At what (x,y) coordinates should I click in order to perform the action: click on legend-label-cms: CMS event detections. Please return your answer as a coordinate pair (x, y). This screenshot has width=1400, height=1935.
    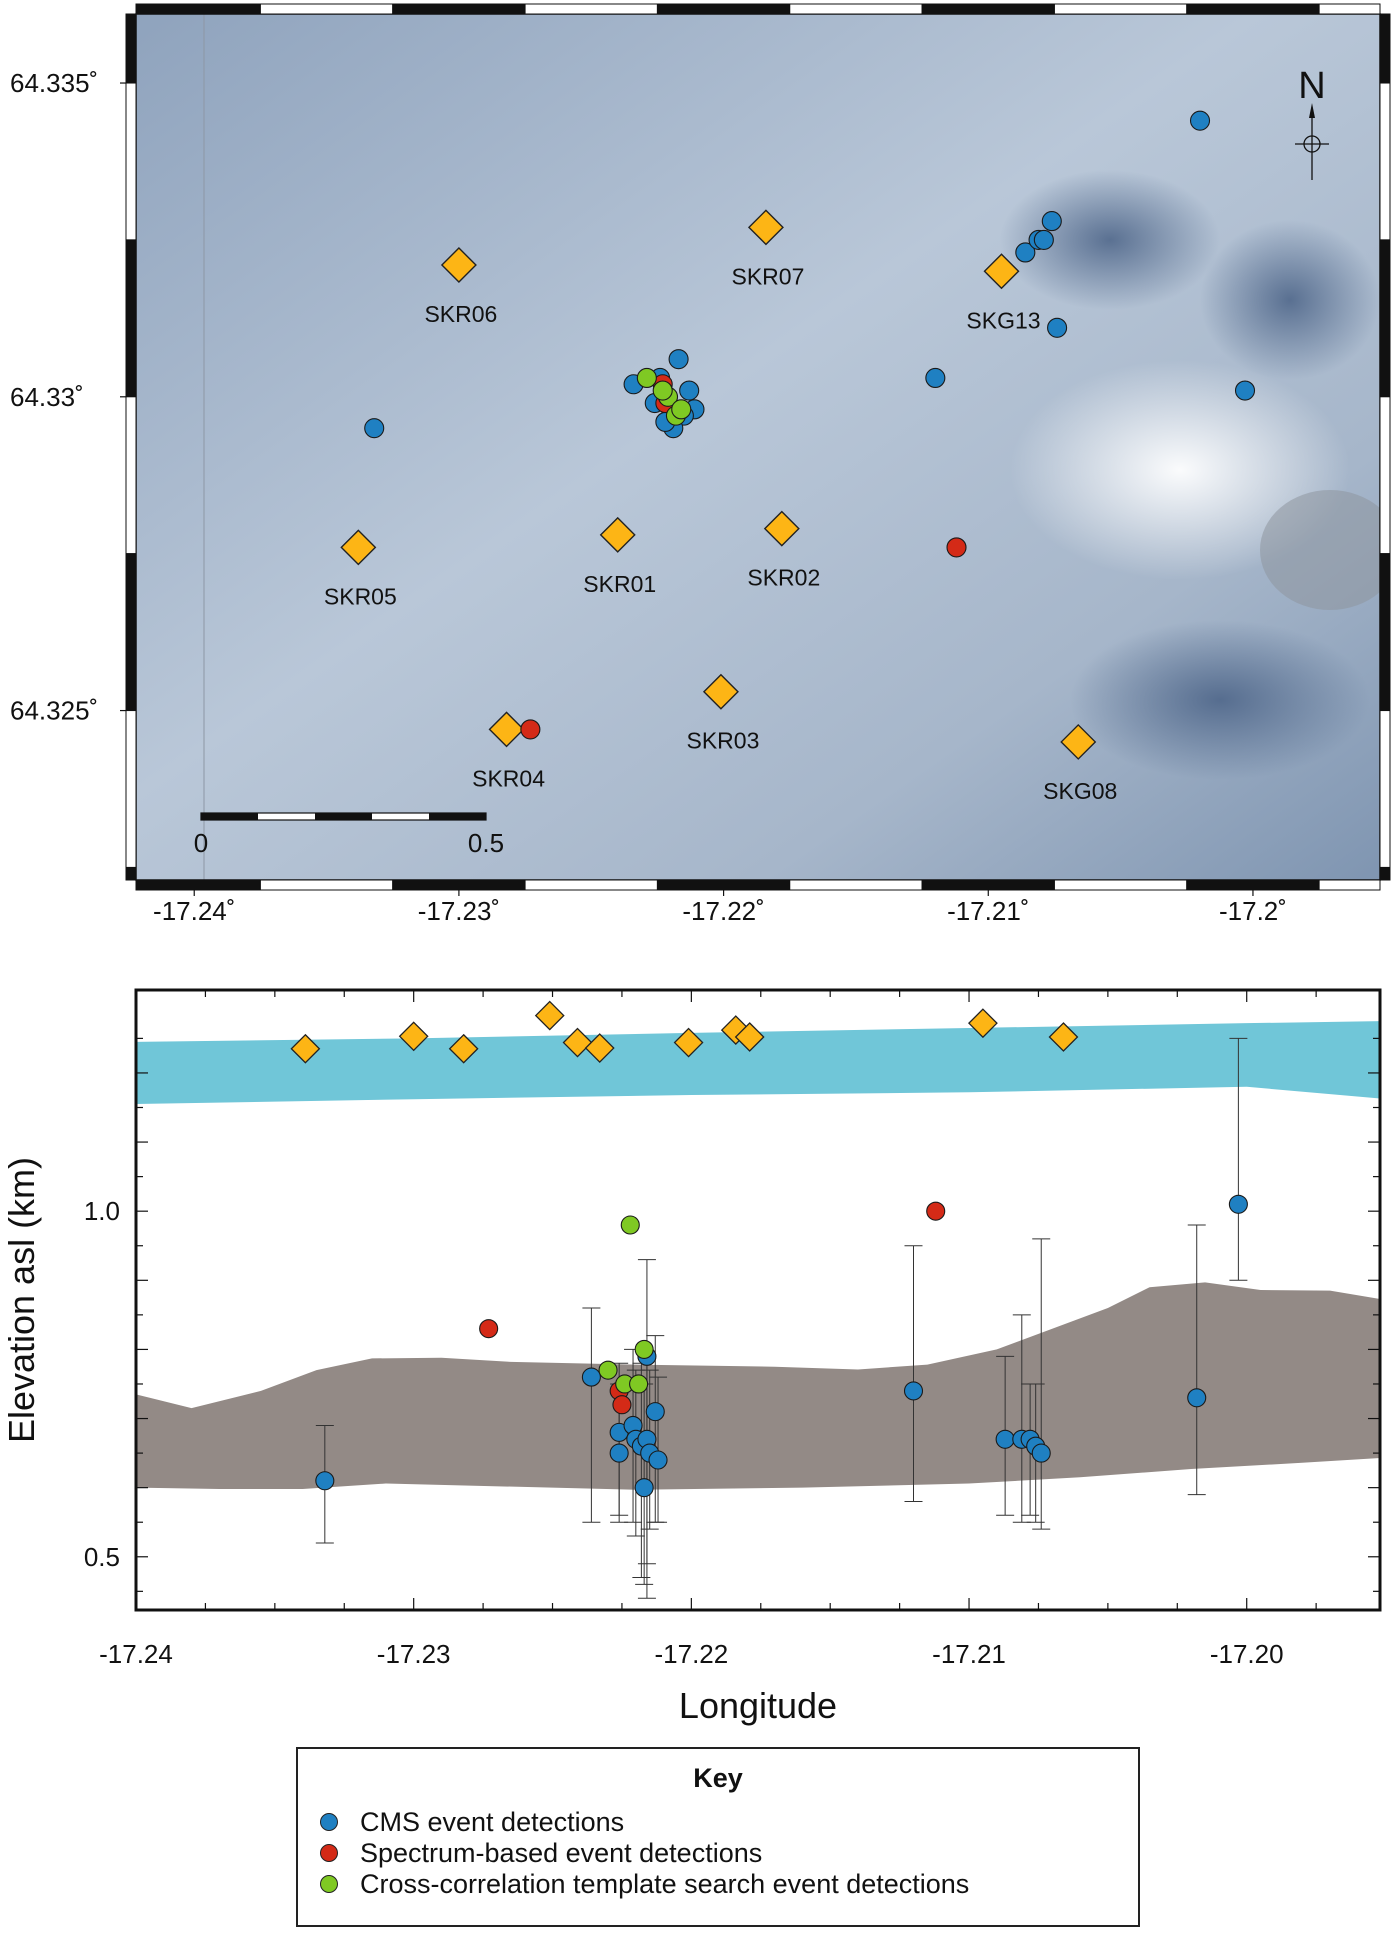
    Looking at the image, I should click on (492, 1821).